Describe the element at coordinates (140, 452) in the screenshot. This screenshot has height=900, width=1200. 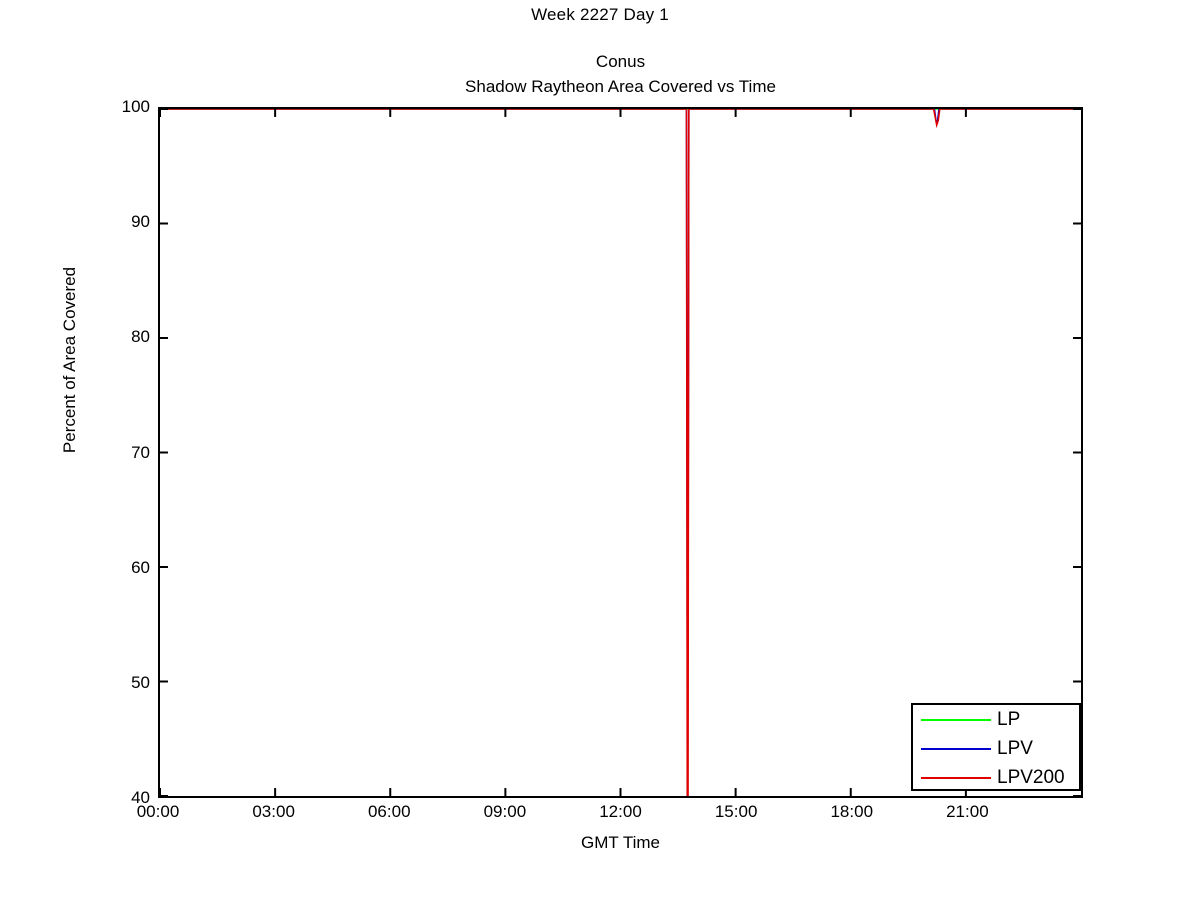
I see `y-tick-label: 70` at that location.